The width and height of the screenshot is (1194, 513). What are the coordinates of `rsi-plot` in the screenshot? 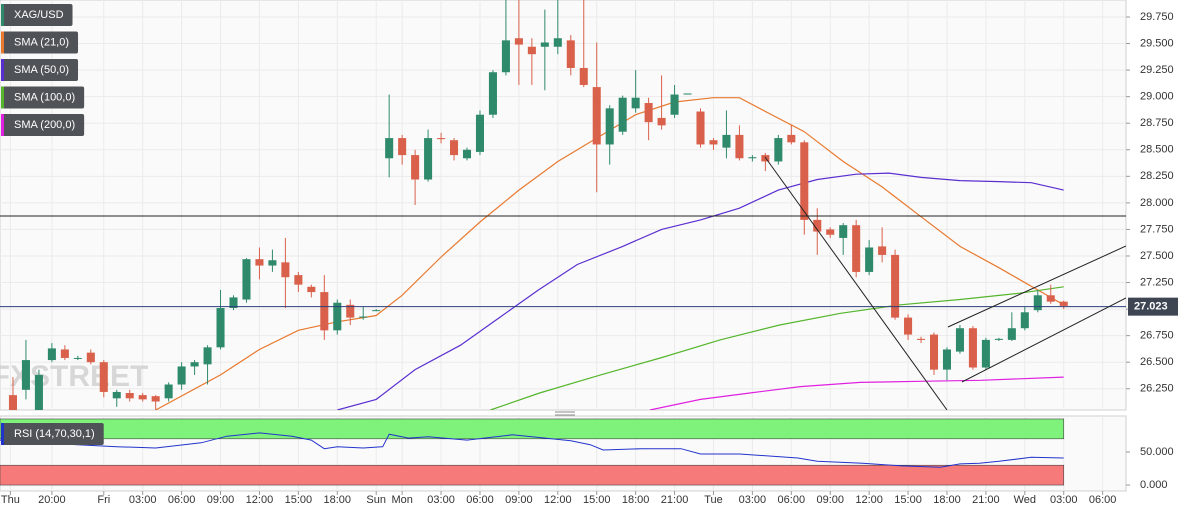 It's located at (532, 452).